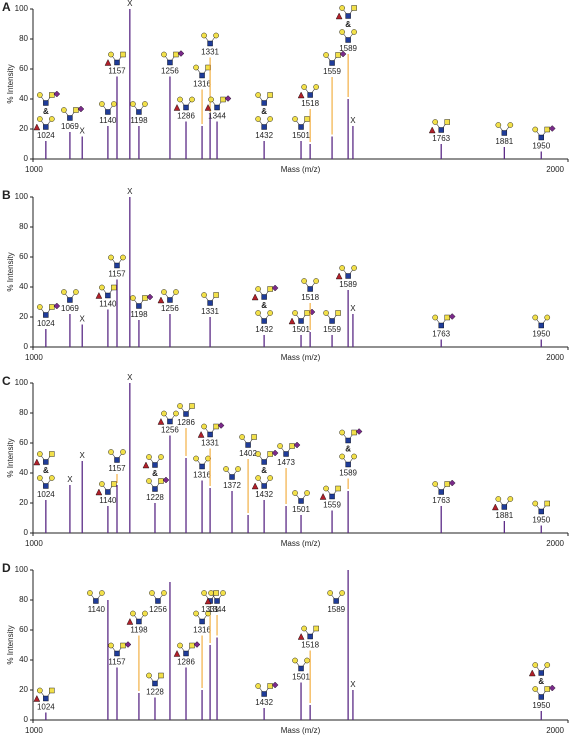 The width and height of the screenshot is (570, 735). Describe the element at coordinates (210, 52) in the screenshot. I see `peak-label: 1331` at that location.